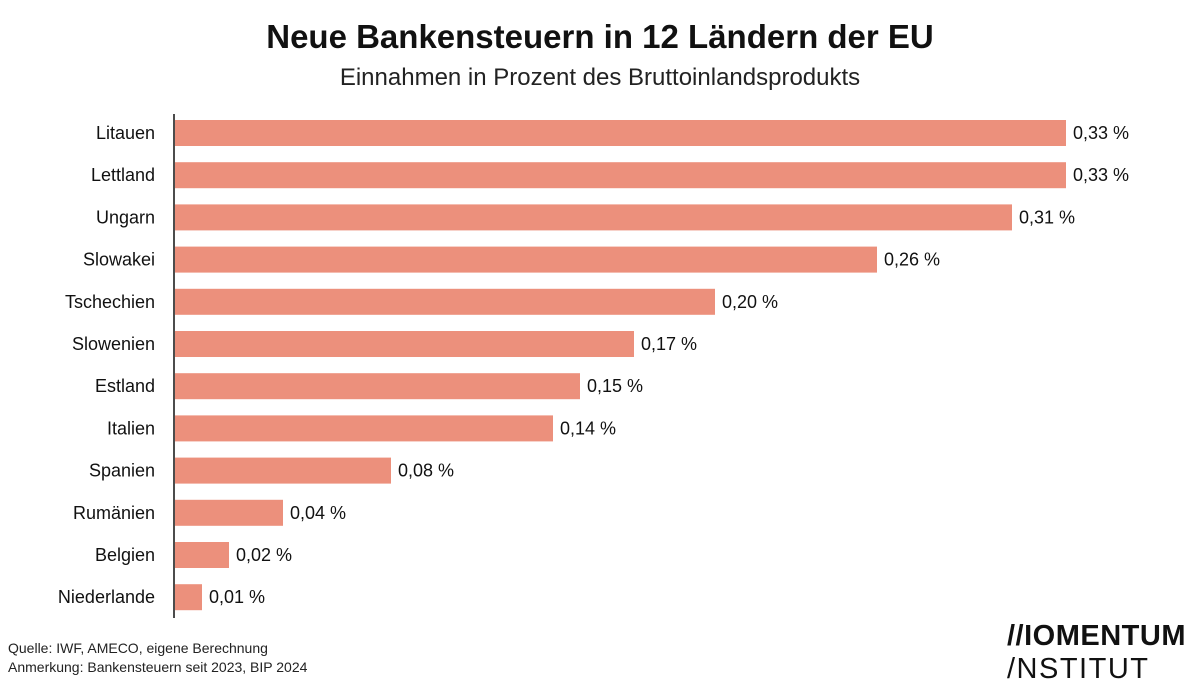 The height and width of the screenshot is (687, 1200). What do you see at coordinates (445, 301) in the screenshot?
I see `bar-tschechien` at bounding box center [445, 301].